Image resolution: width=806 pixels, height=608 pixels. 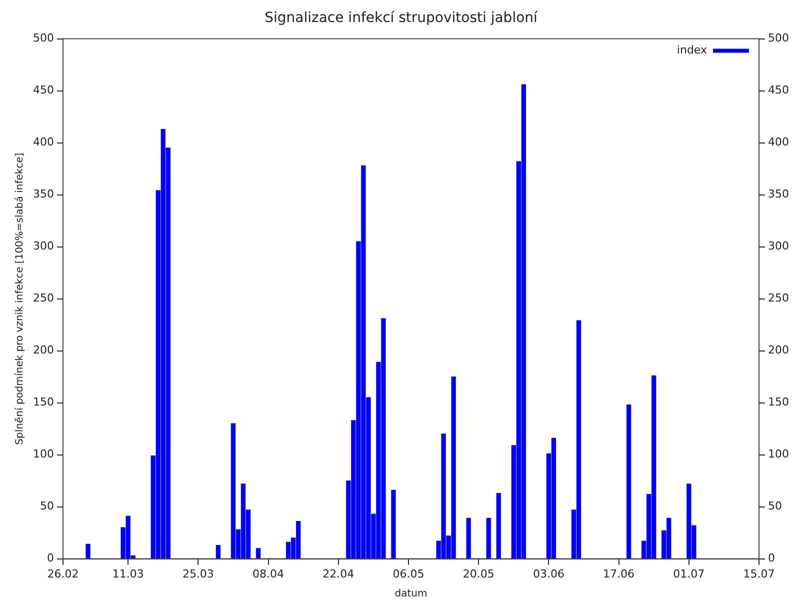 I want to click on x-tick-label: 26.02, so click(x=63, y=573).